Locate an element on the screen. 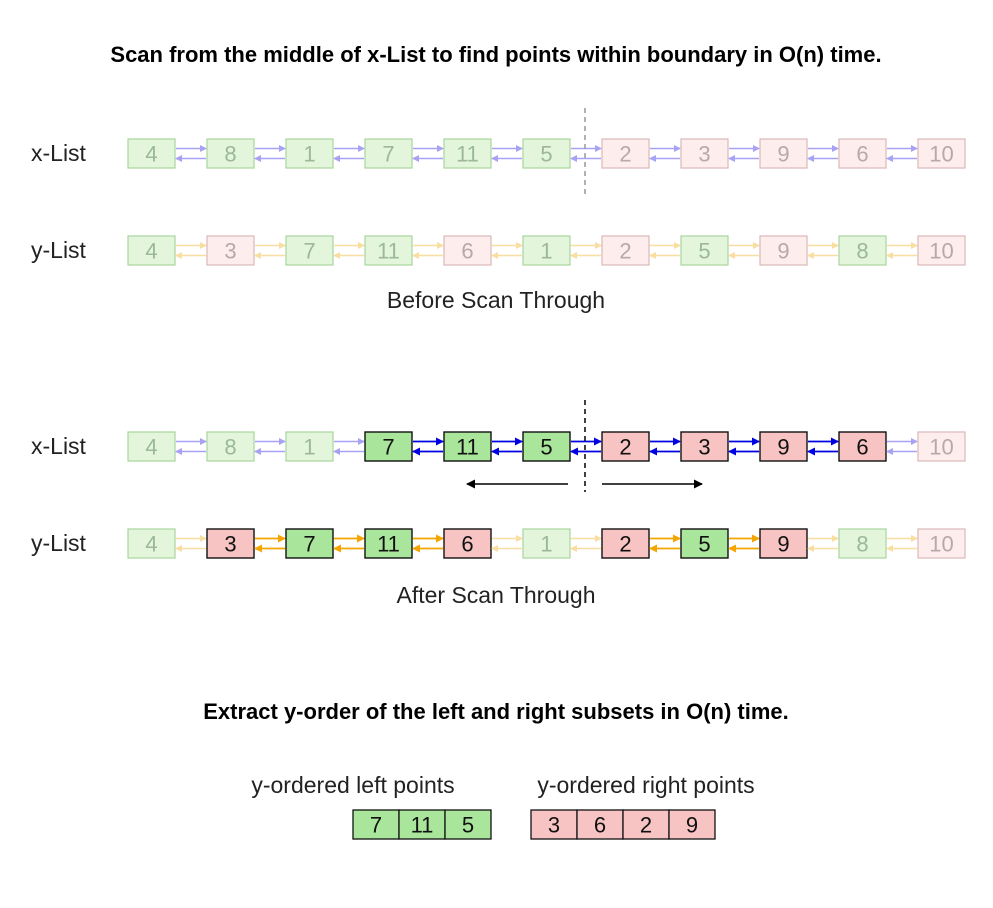  before-x-node-value: 6 is located at coordinates (862, 154).